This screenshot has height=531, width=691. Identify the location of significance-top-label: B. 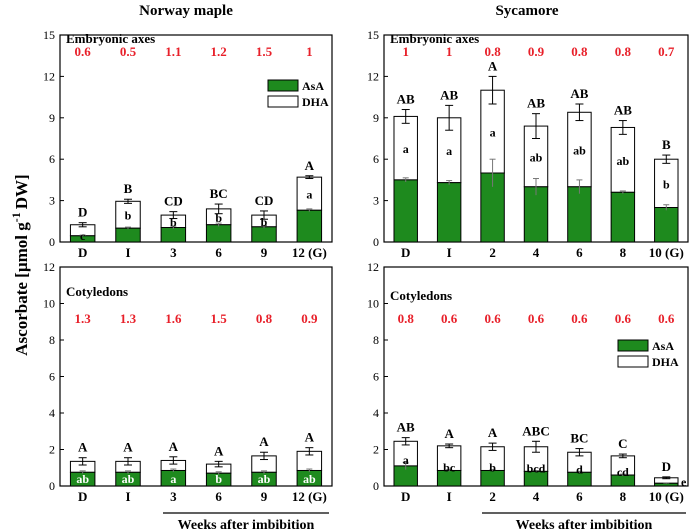
(128, 188).